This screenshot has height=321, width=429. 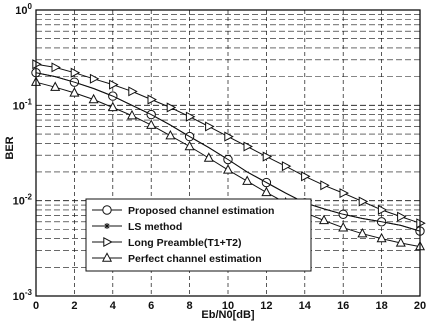 I want to click on legend-entry: Perfect channel estimation, so click(x=177, y=258).